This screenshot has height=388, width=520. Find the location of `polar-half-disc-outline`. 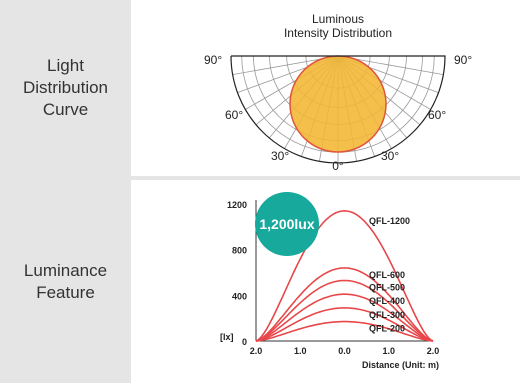

polar-half-disc-outline is located at coordinates (338, 109).